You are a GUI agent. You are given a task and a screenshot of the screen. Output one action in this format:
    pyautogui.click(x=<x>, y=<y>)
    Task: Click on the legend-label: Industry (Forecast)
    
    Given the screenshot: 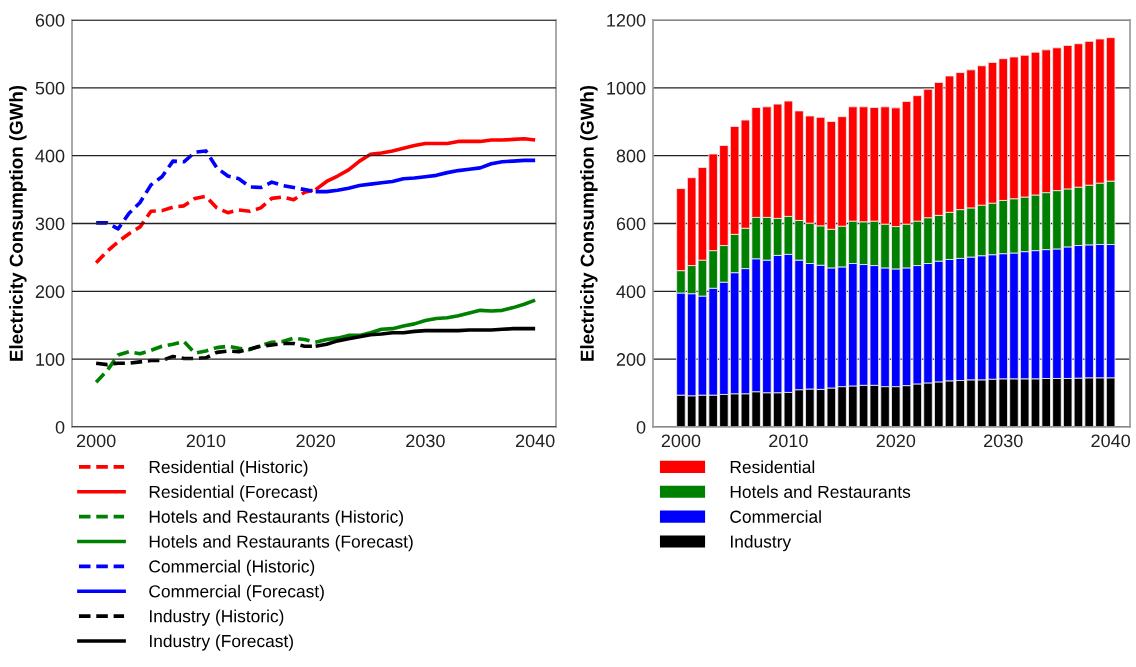 What is the action you would take?
    pyautogui.click(x=221, y=642)
    